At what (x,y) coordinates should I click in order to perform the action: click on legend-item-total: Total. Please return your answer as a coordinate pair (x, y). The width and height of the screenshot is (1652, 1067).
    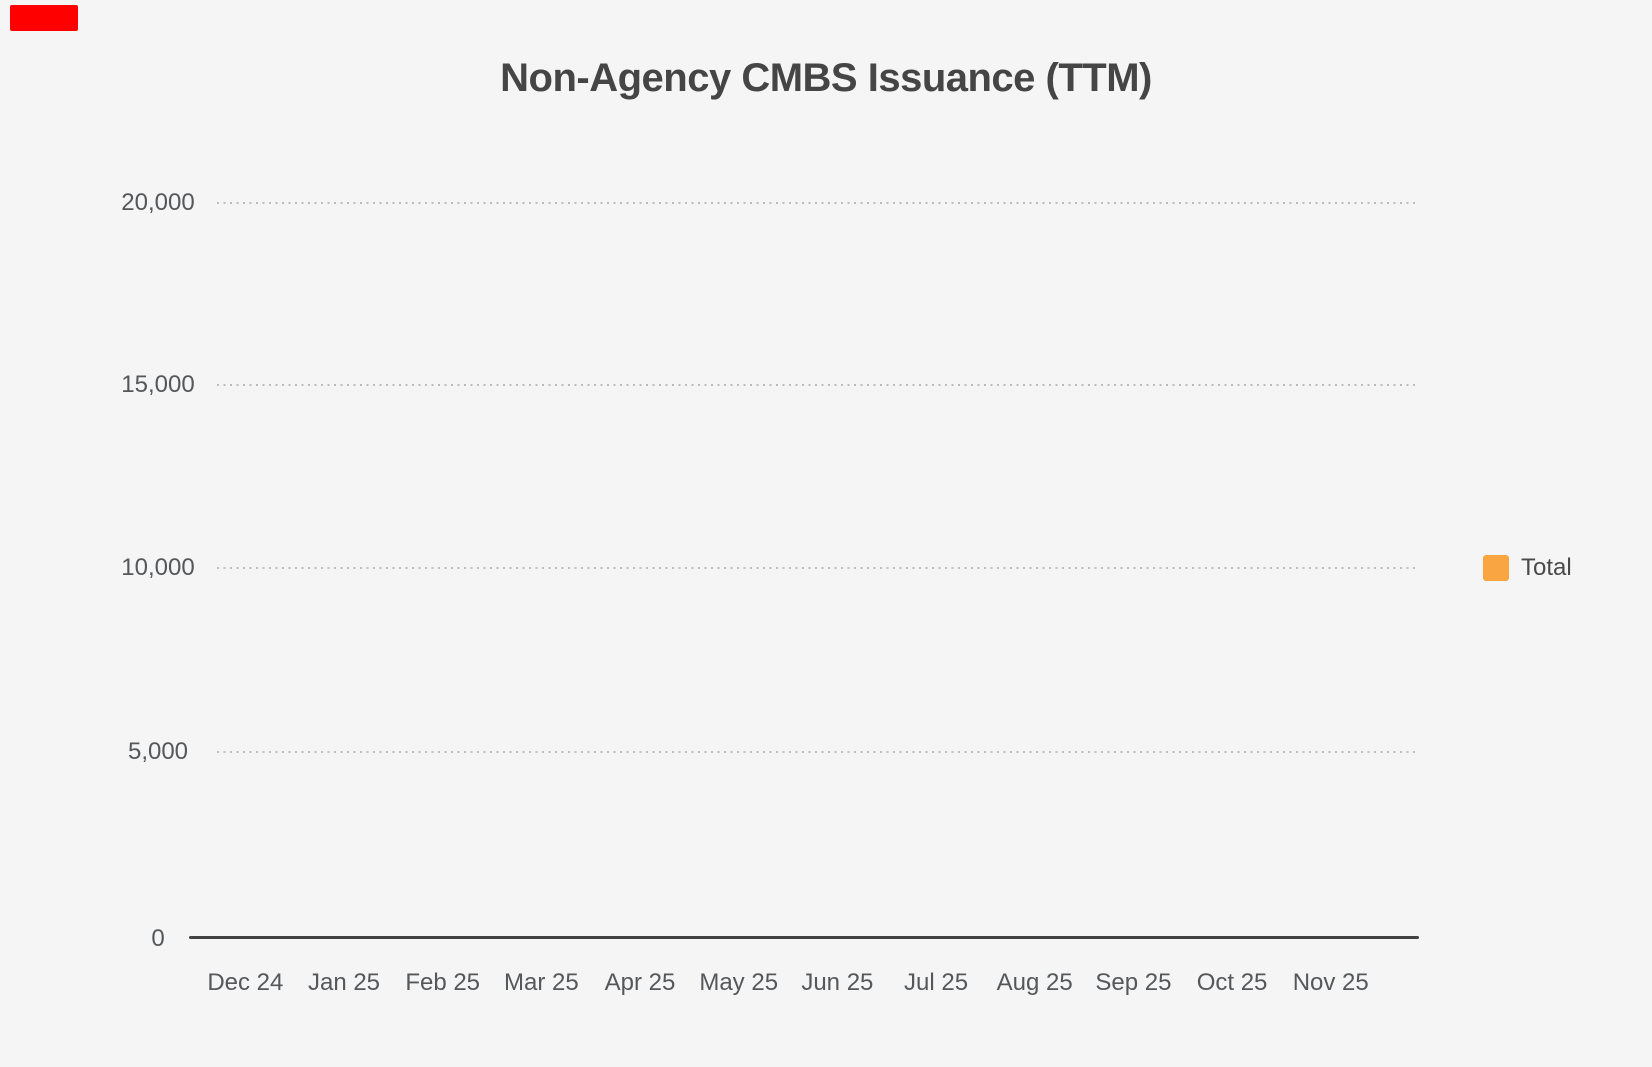
    Looking at the image, I should click on (1527, 568).